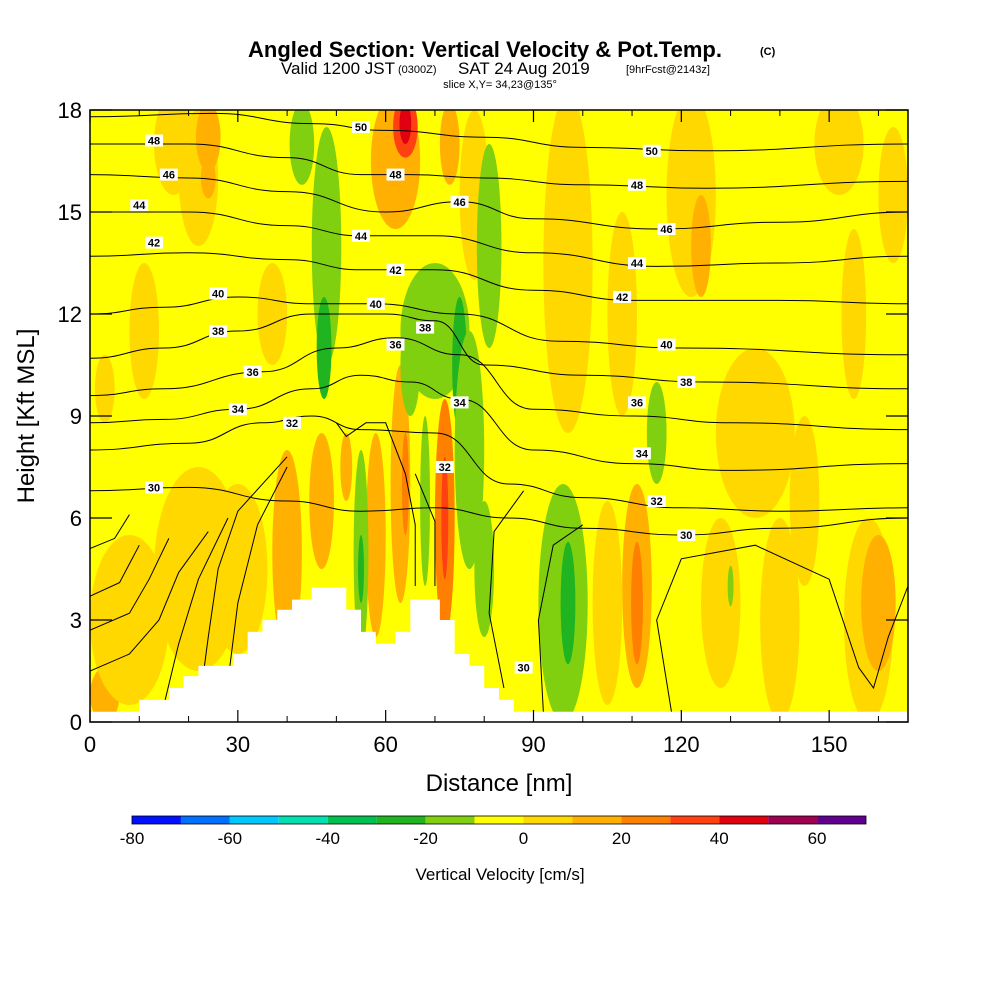 The image size is (1000, 1000). I want to click on colorbar-tick-label: 60, so click(817, 838).